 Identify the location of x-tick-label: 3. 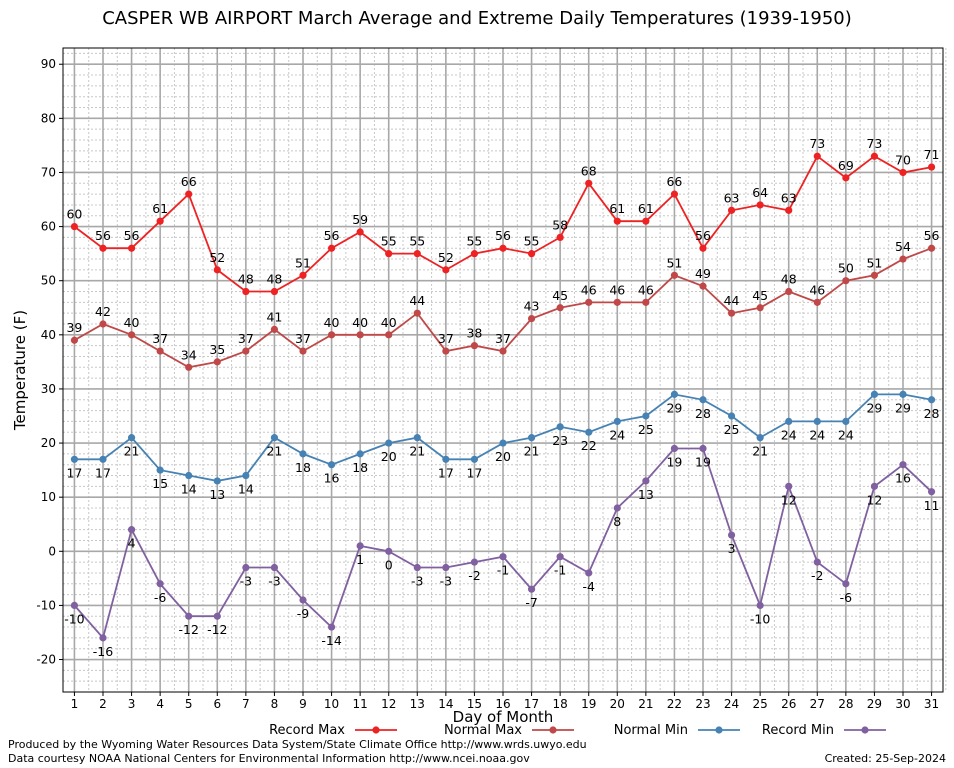
(132, 704).